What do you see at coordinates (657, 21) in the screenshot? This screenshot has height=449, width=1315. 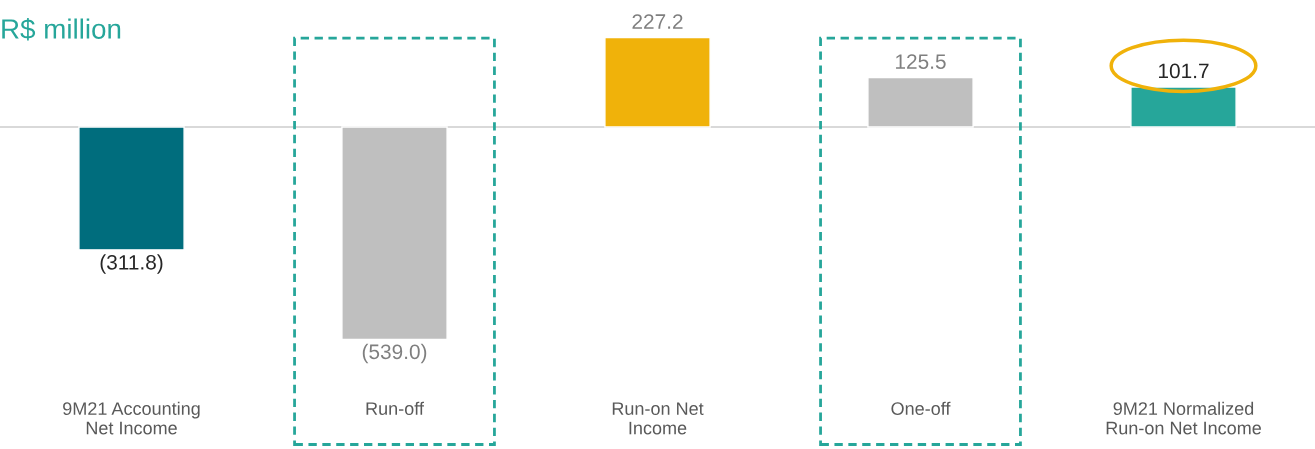 I see `data-label: 227.2` at bounding box center [657, 21].